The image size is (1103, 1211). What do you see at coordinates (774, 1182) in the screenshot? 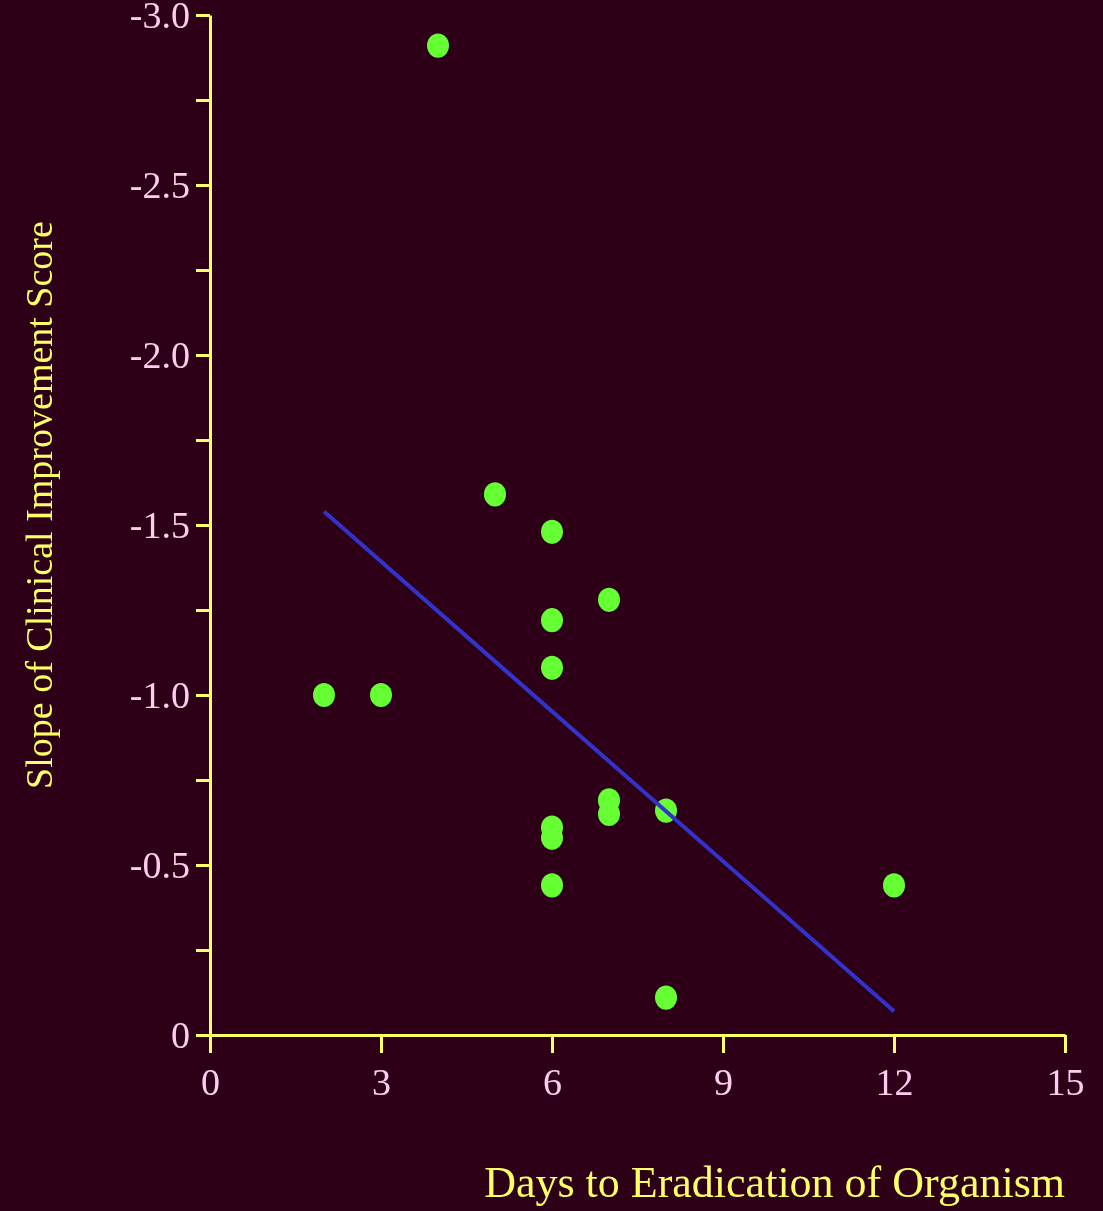
I see `x-axis-title: Days to Eradication of Organism` at bounding box center [774, 1182].